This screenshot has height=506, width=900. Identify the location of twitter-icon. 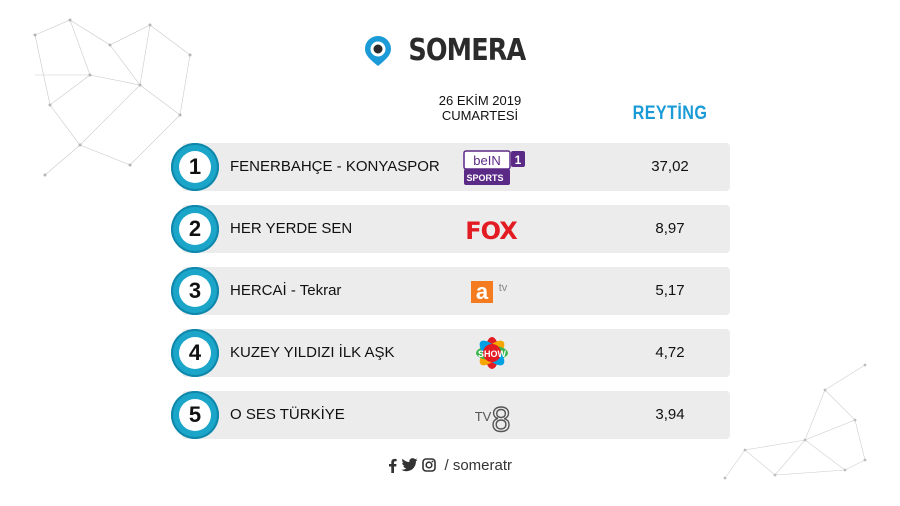
(409, 465).